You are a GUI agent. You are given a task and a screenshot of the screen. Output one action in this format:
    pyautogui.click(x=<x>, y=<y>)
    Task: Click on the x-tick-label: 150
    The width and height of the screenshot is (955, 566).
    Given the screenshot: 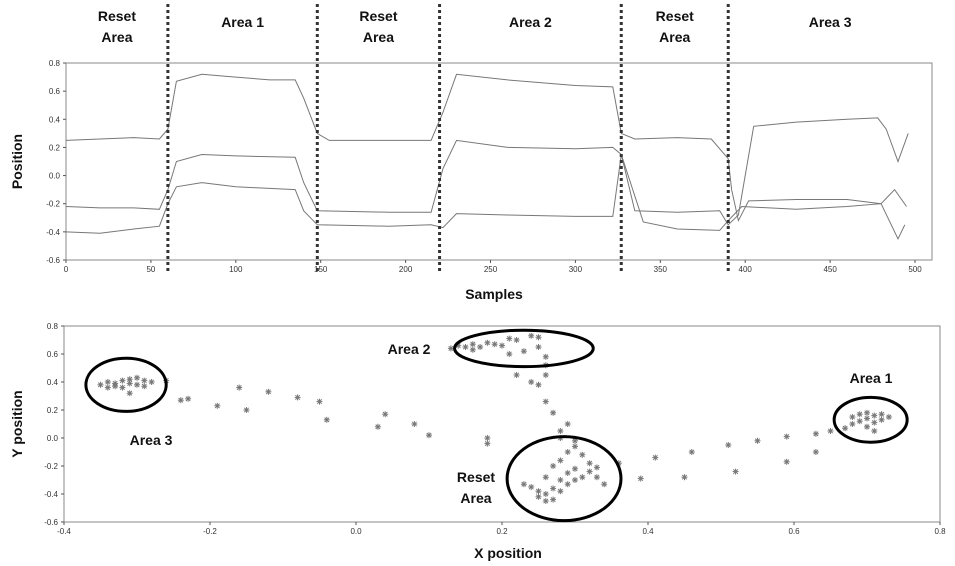 What is the action you would take?
    pyautogui.click(x=321, y=269)
    